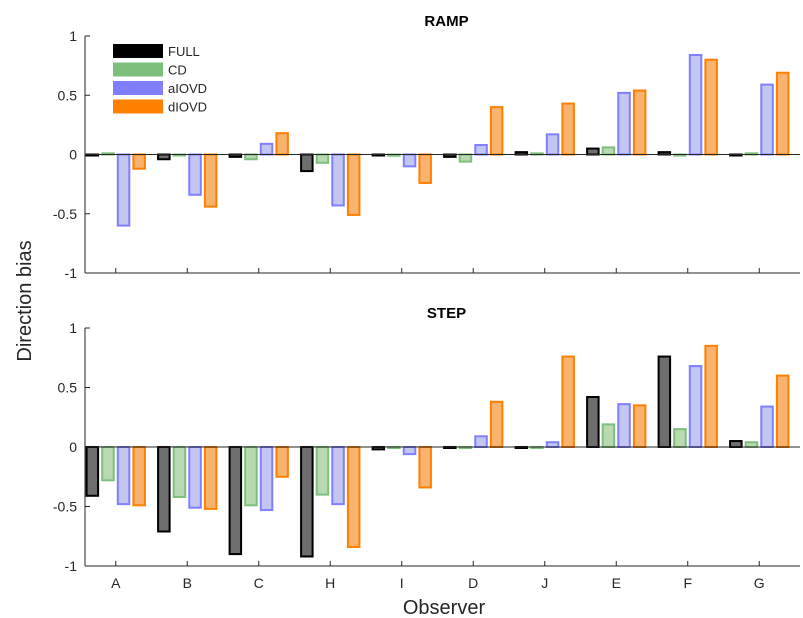 The width and height of the screenshot is (803, 618). What do you see at coordinates (116, 583) in the screenshot?
I see `x-tick-label: A` at bounding box center [116, 583].